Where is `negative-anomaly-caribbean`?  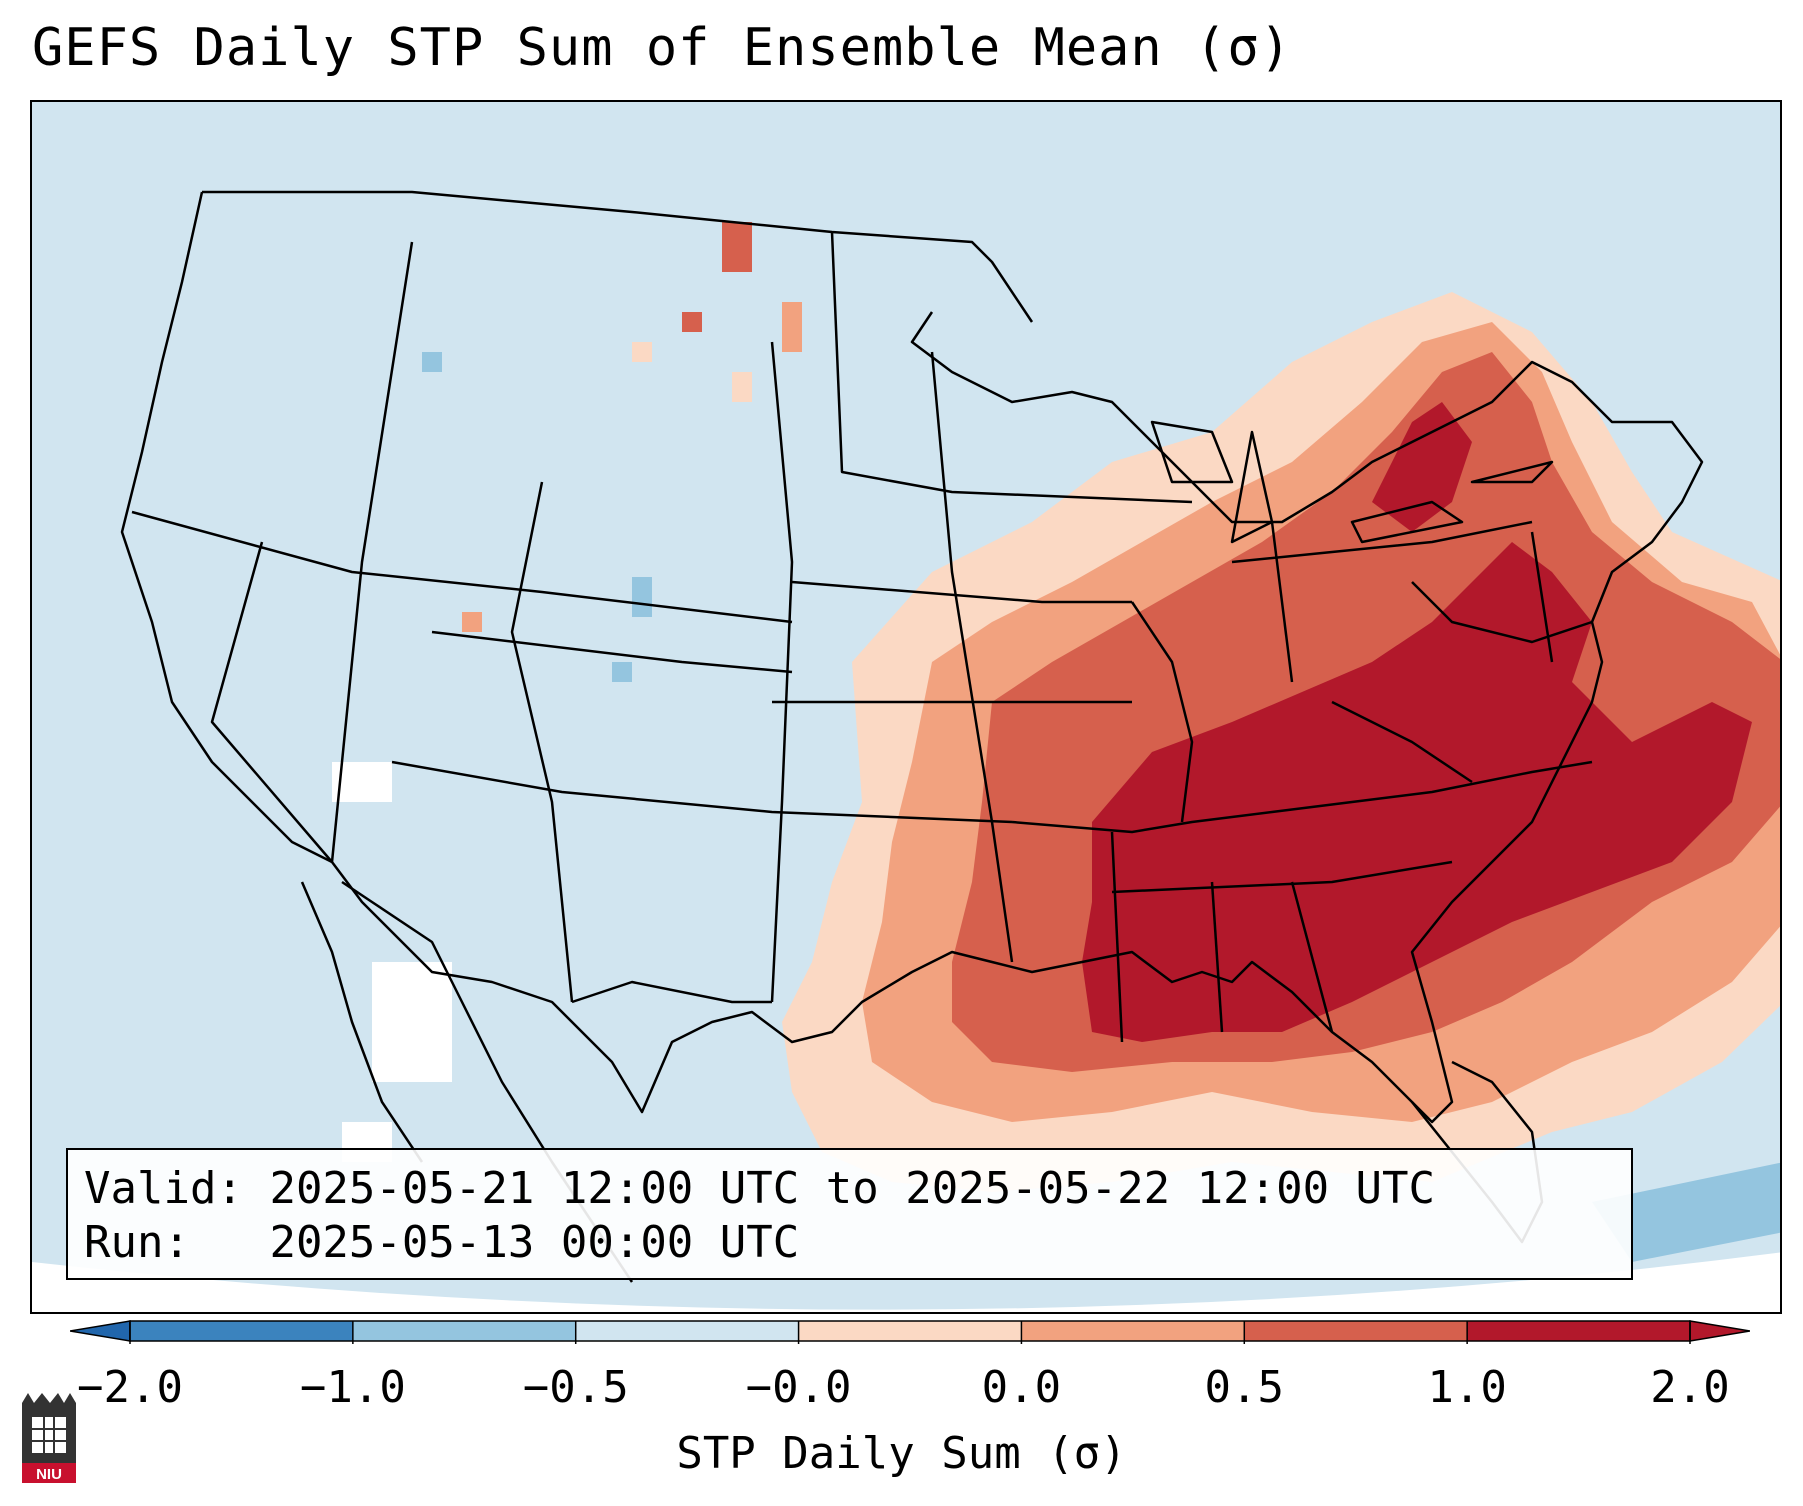
negative-anomaly-caribbean is located at coordinates (1686, 1212).